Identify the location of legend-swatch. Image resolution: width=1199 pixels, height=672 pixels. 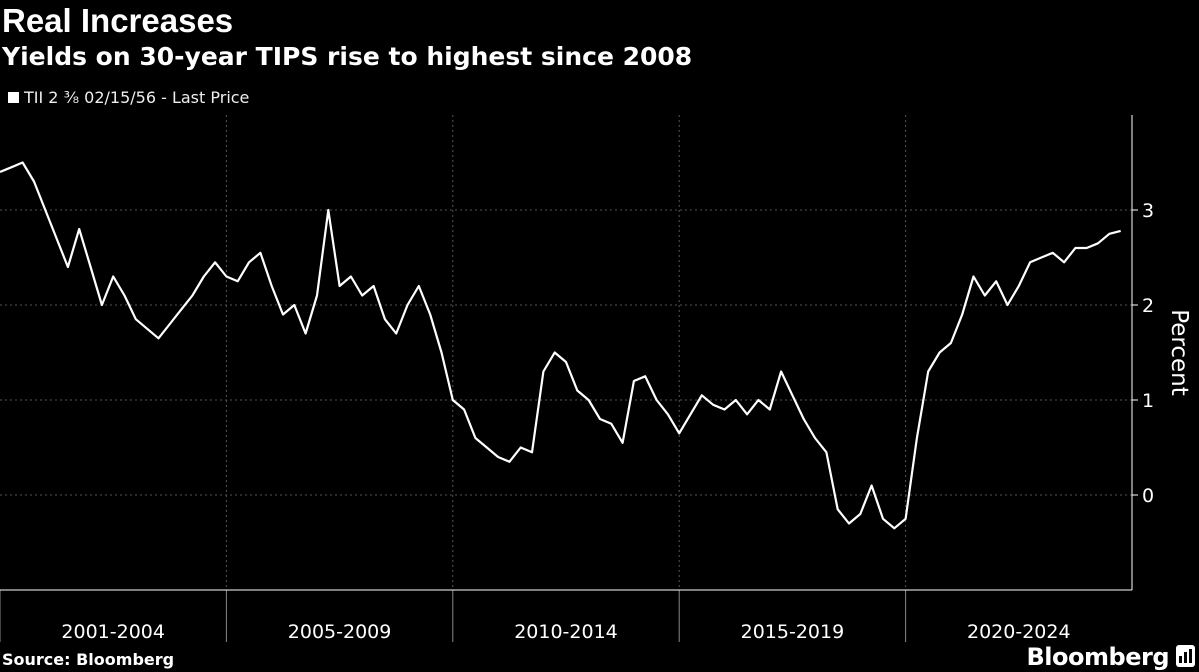
(13, 97).